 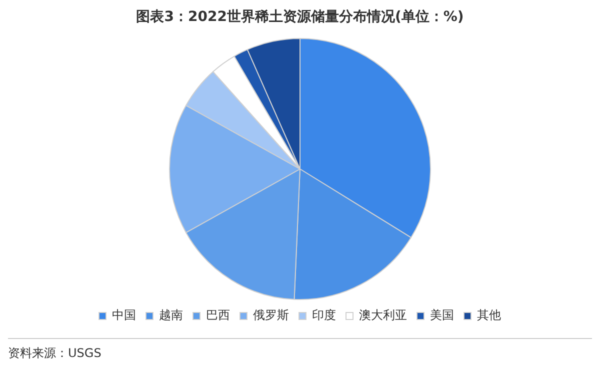 What do you see at coordinates (324, 315) in the screenshot?
I see `legend-label: 印度` at bounding box center [324, 315].